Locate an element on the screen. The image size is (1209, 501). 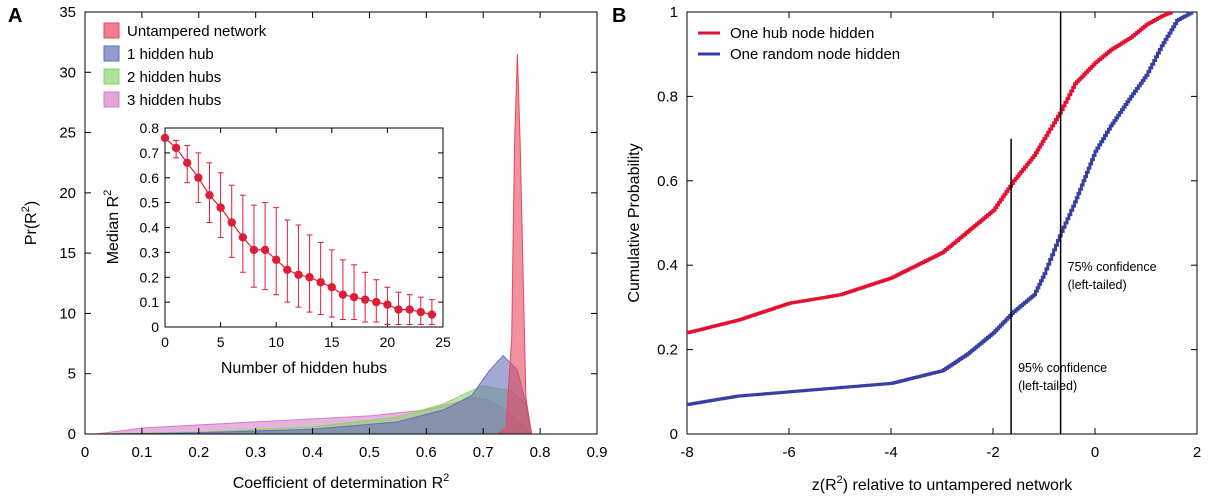
y-tick-label: 30 is located at coordinates (67, 72).